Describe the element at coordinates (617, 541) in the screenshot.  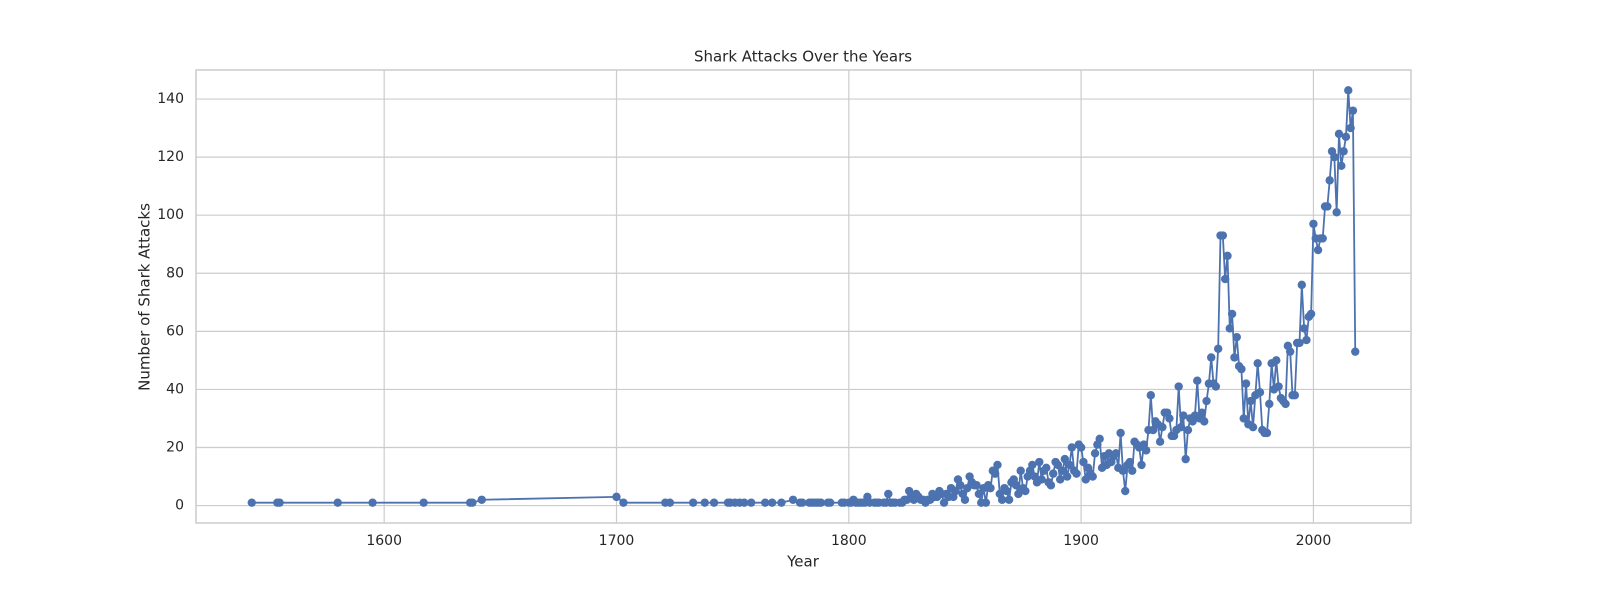
I see `x-tick-label: 1700` at that location.